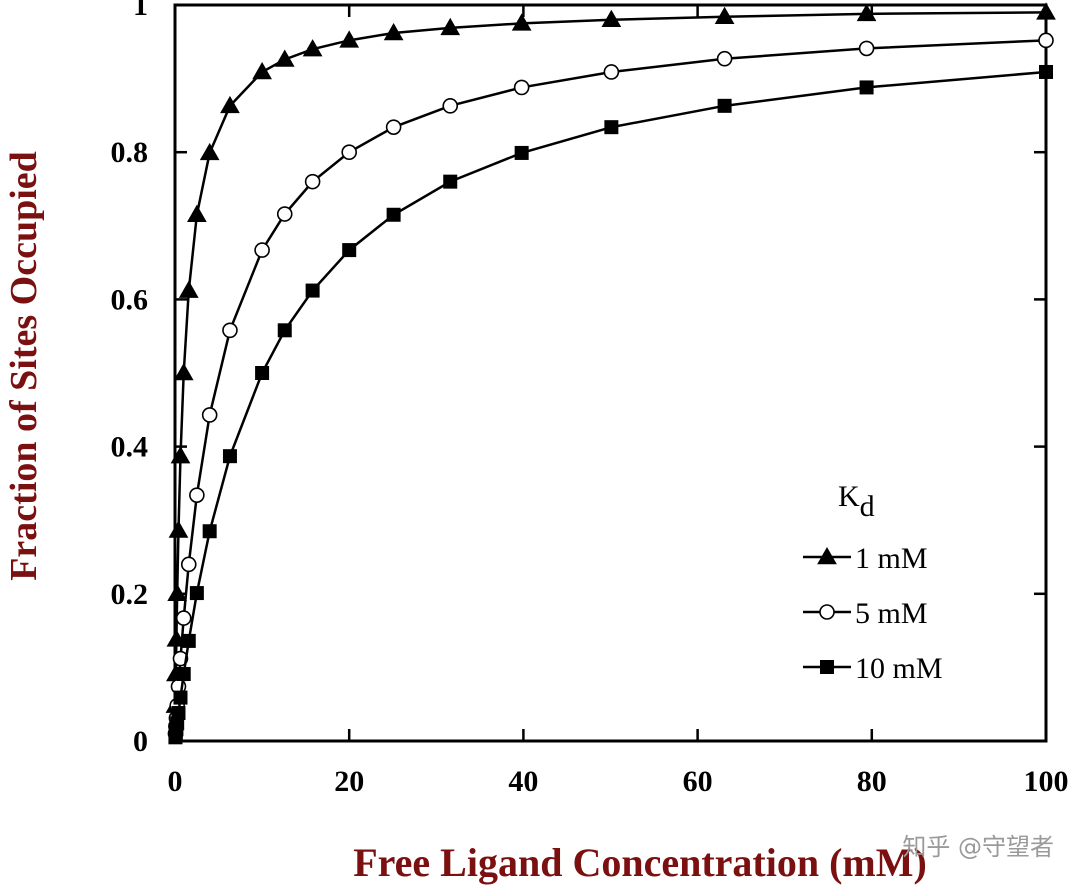 The image size is (1080, 889). Describe the element at coordinates (891, 613) in the screenshot. I see `legend-label: 5 mM` at that location.